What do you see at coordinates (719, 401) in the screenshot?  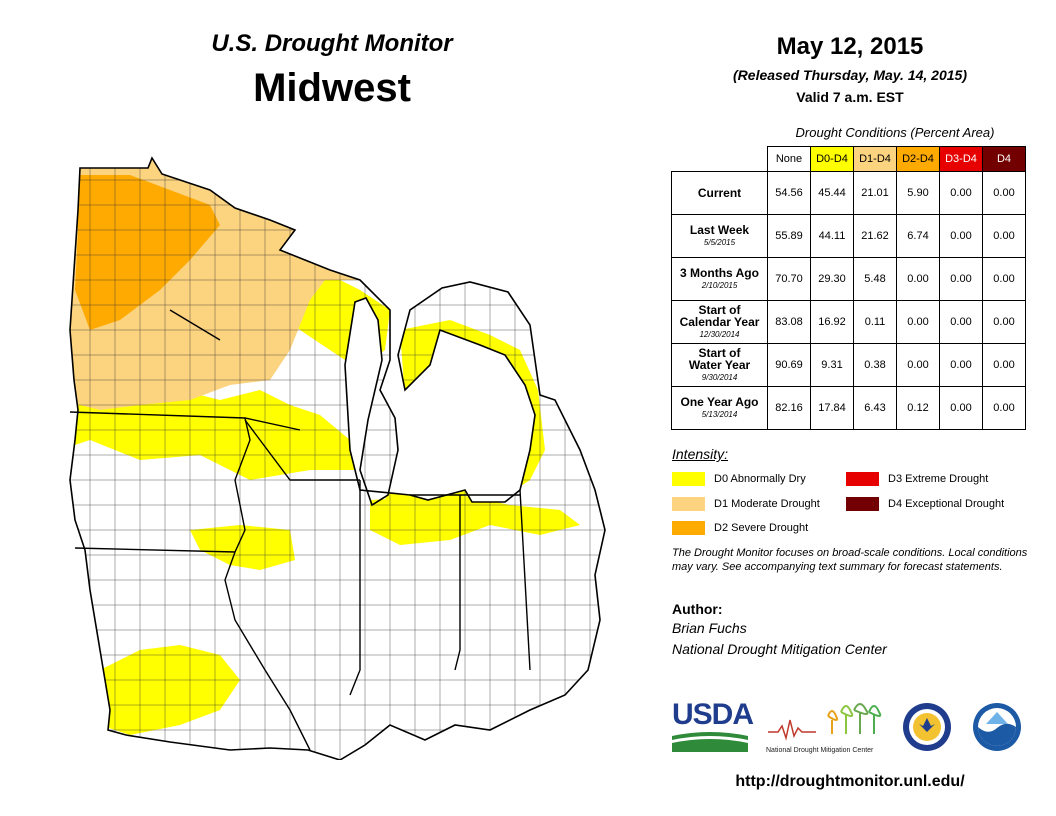 I see `row-label-text: One Year Ago` at bounding box center [719, 401].